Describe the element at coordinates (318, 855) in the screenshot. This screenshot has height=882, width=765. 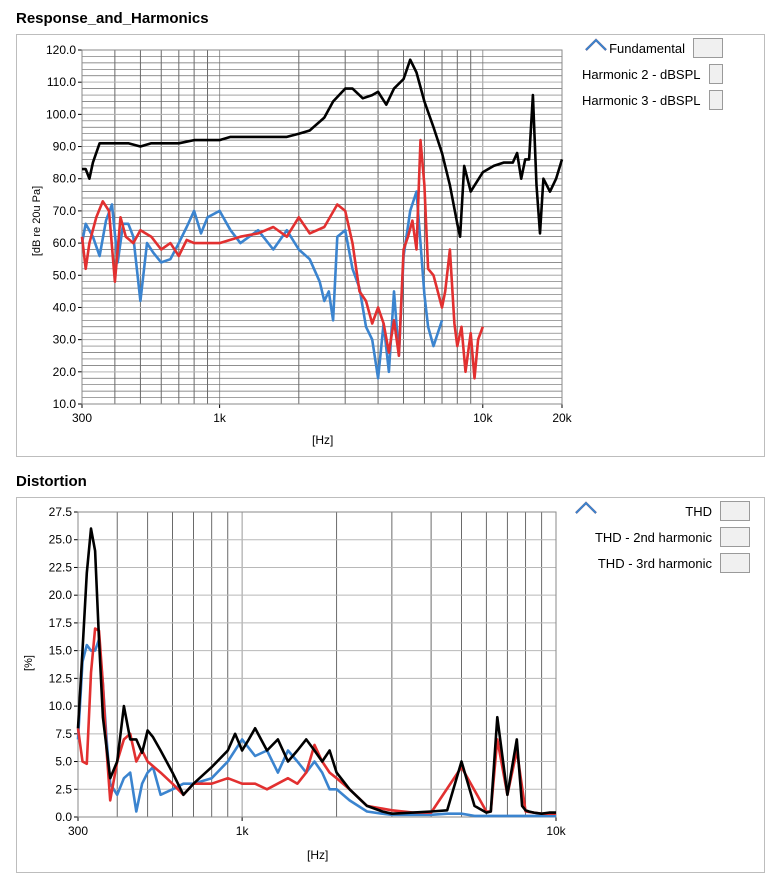
I see `distortion-xlabel: [Hz]` at that location.